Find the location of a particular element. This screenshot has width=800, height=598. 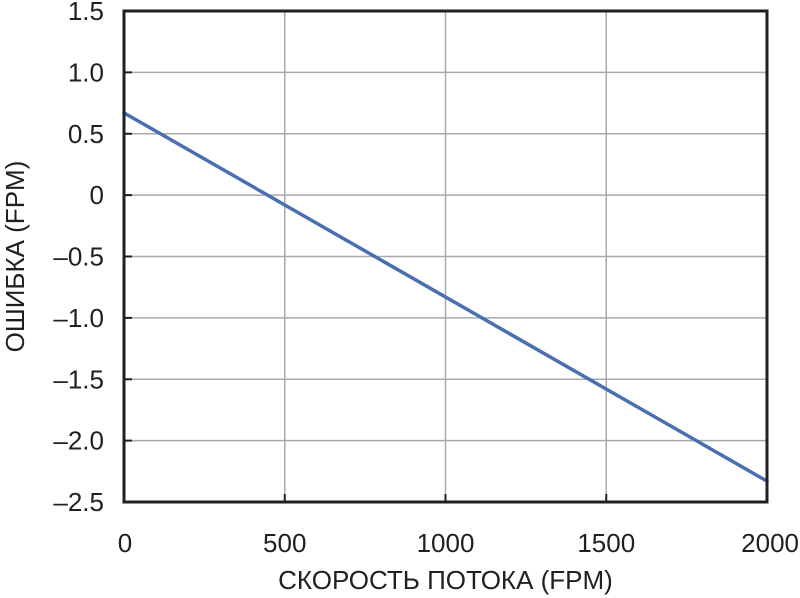

y-tick-label: 1.0 is located at coordinates (86, 72).